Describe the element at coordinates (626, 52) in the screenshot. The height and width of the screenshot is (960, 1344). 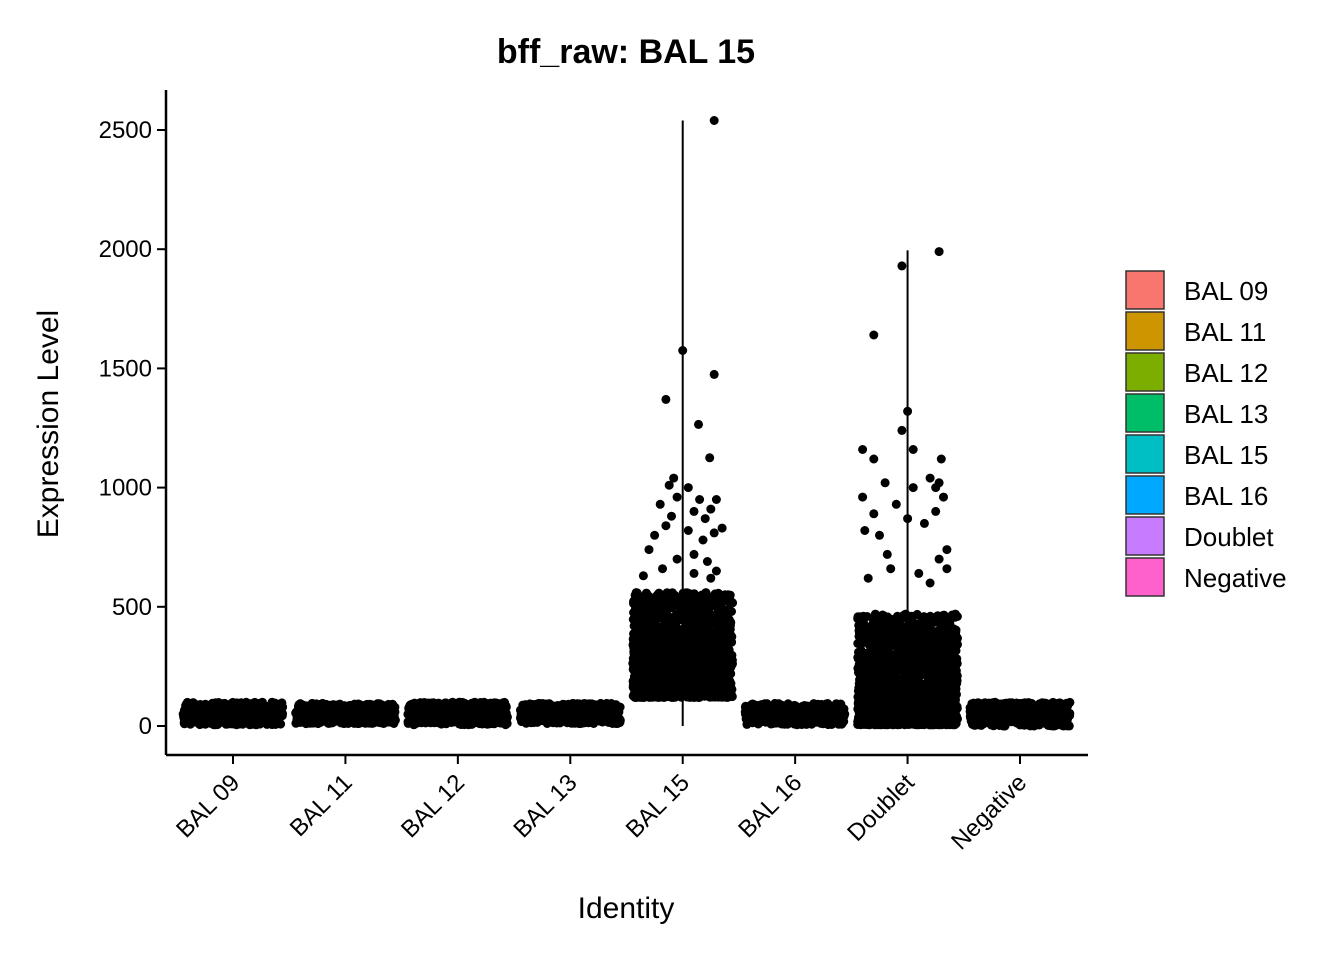
I see `chart-title: bff_raw: BAL 15` at that location.